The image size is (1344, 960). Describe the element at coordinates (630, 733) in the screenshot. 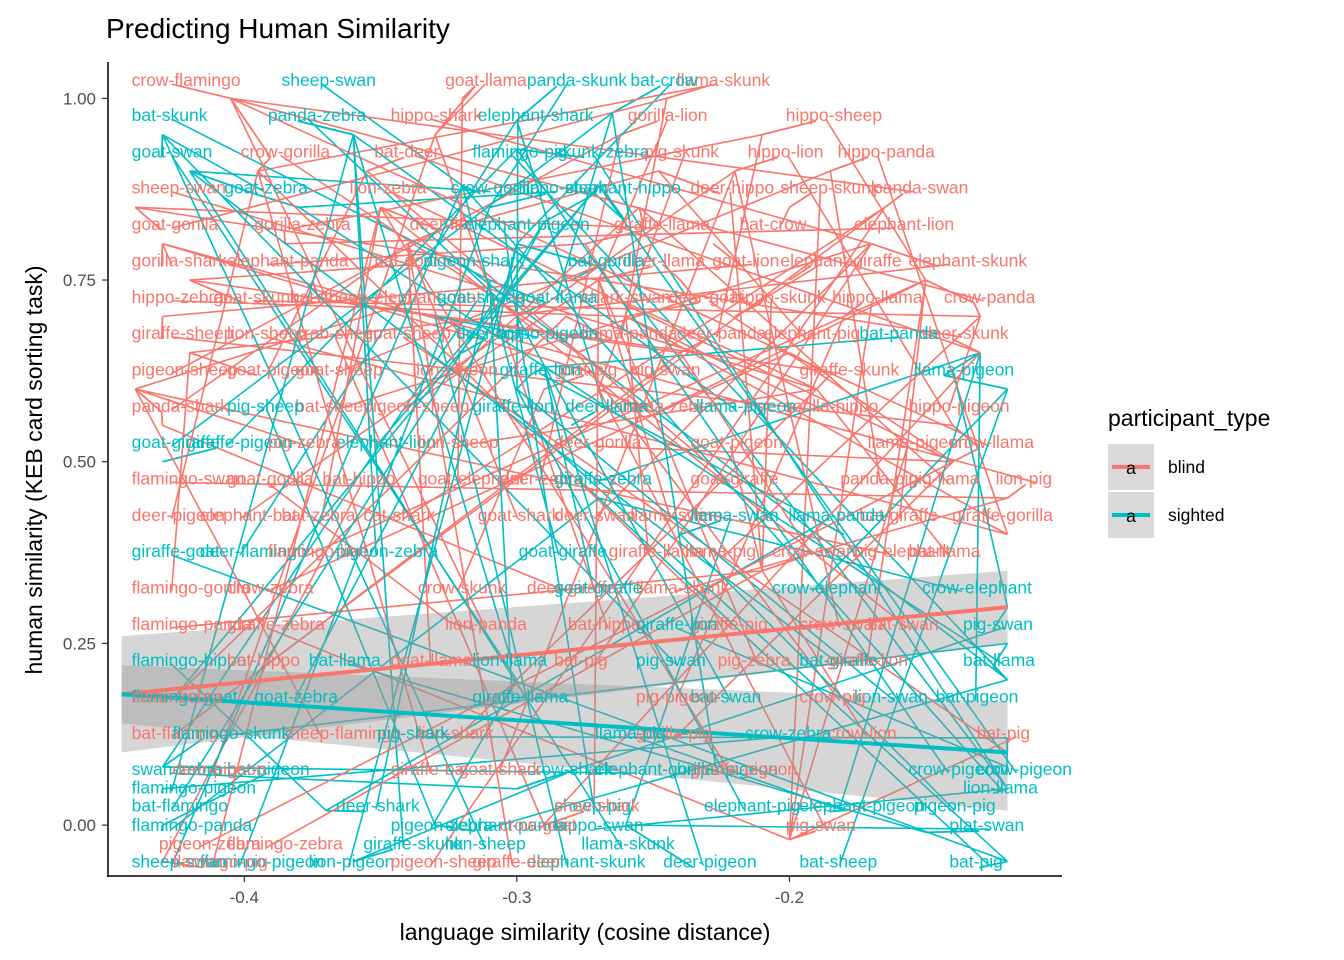

I see `pair-label: llama-pig` at that location.